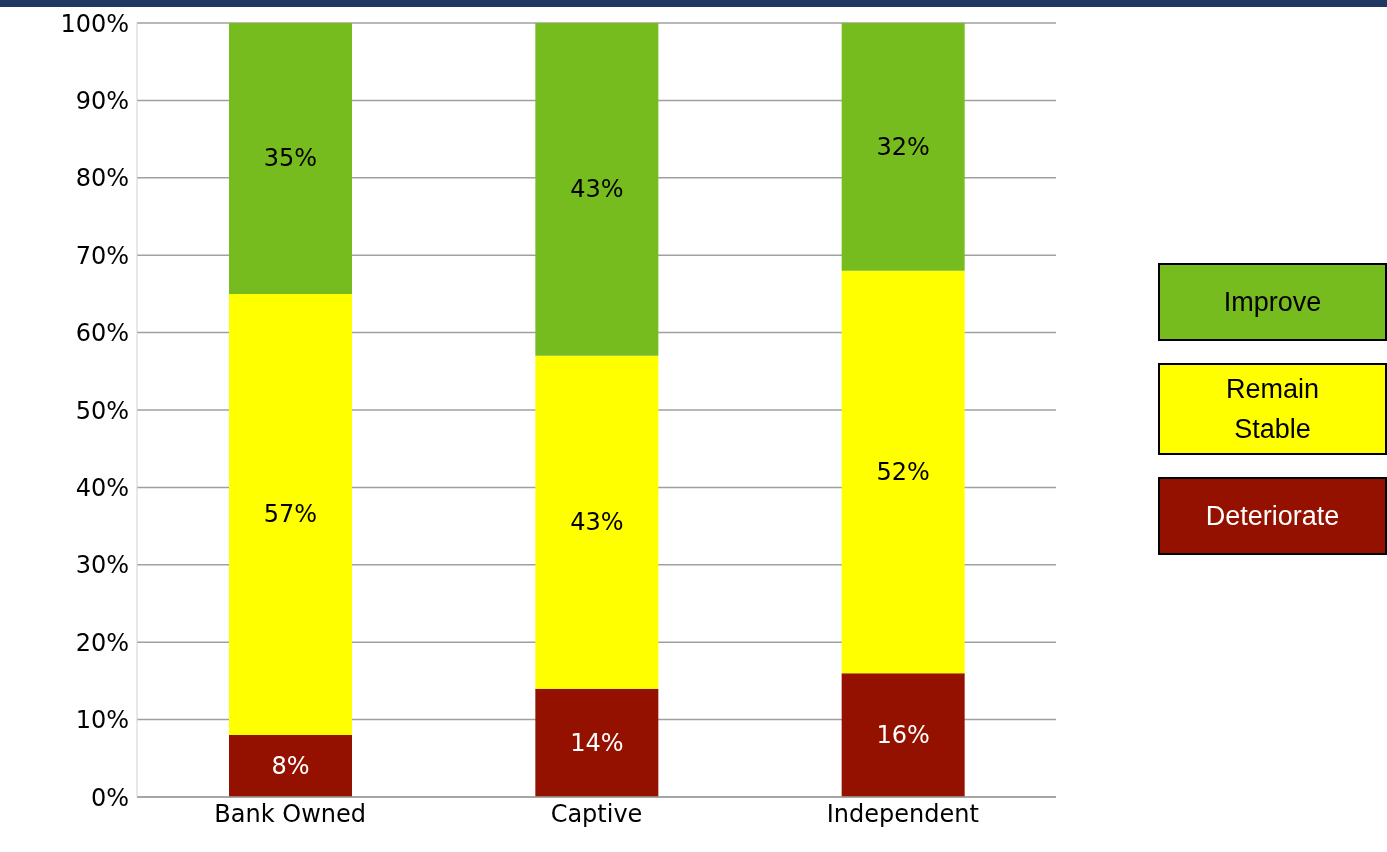 The height and width of the screenshot is (852, 1387). What do you see at coordinates (102, 720) in the screenshot?
I see `y-tick-label: 10%` at bounding box center [102, 720].